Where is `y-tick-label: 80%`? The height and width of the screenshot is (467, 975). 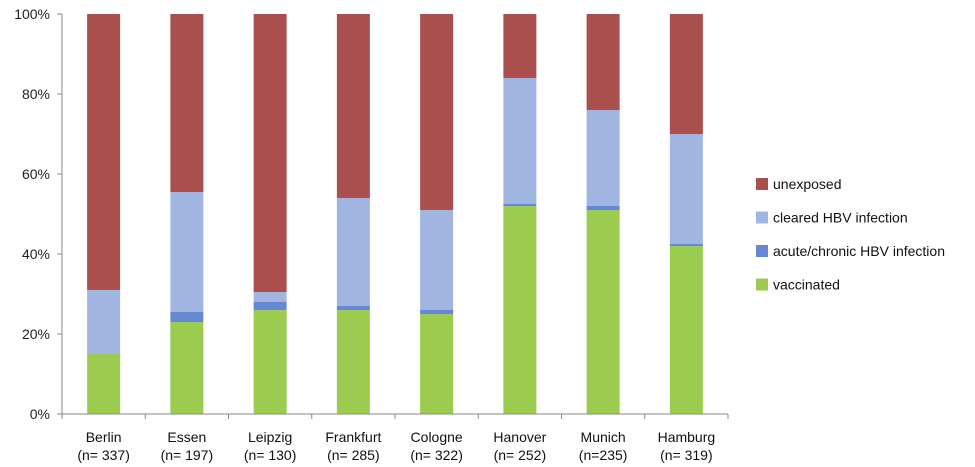 y-tick-label: 80% is located at coordinates (36, 94).